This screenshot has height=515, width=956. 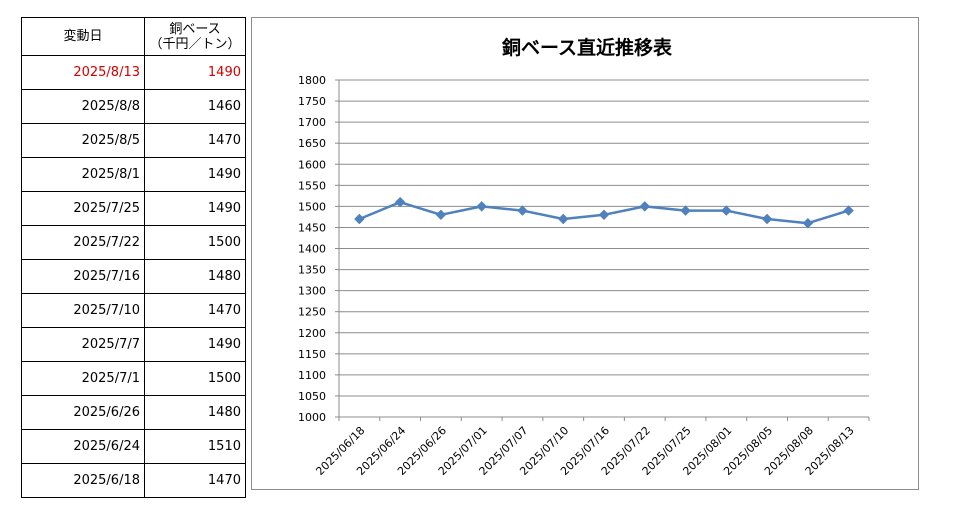 I want to click on table-row: 2025/8/5 1470, so click(x=133, y=140).